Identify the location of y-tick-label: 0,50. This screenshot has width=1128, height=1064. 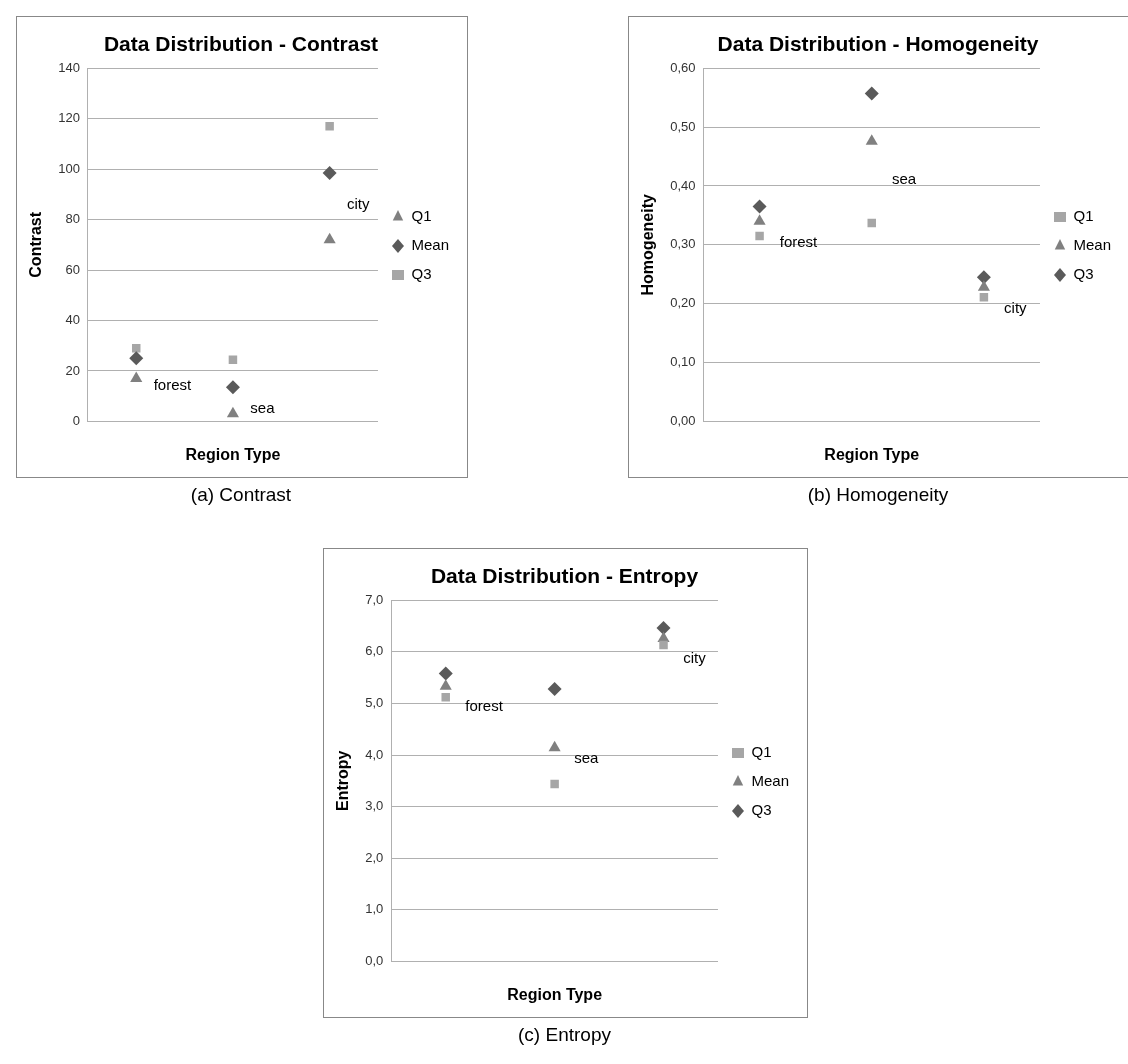
(683, 126).